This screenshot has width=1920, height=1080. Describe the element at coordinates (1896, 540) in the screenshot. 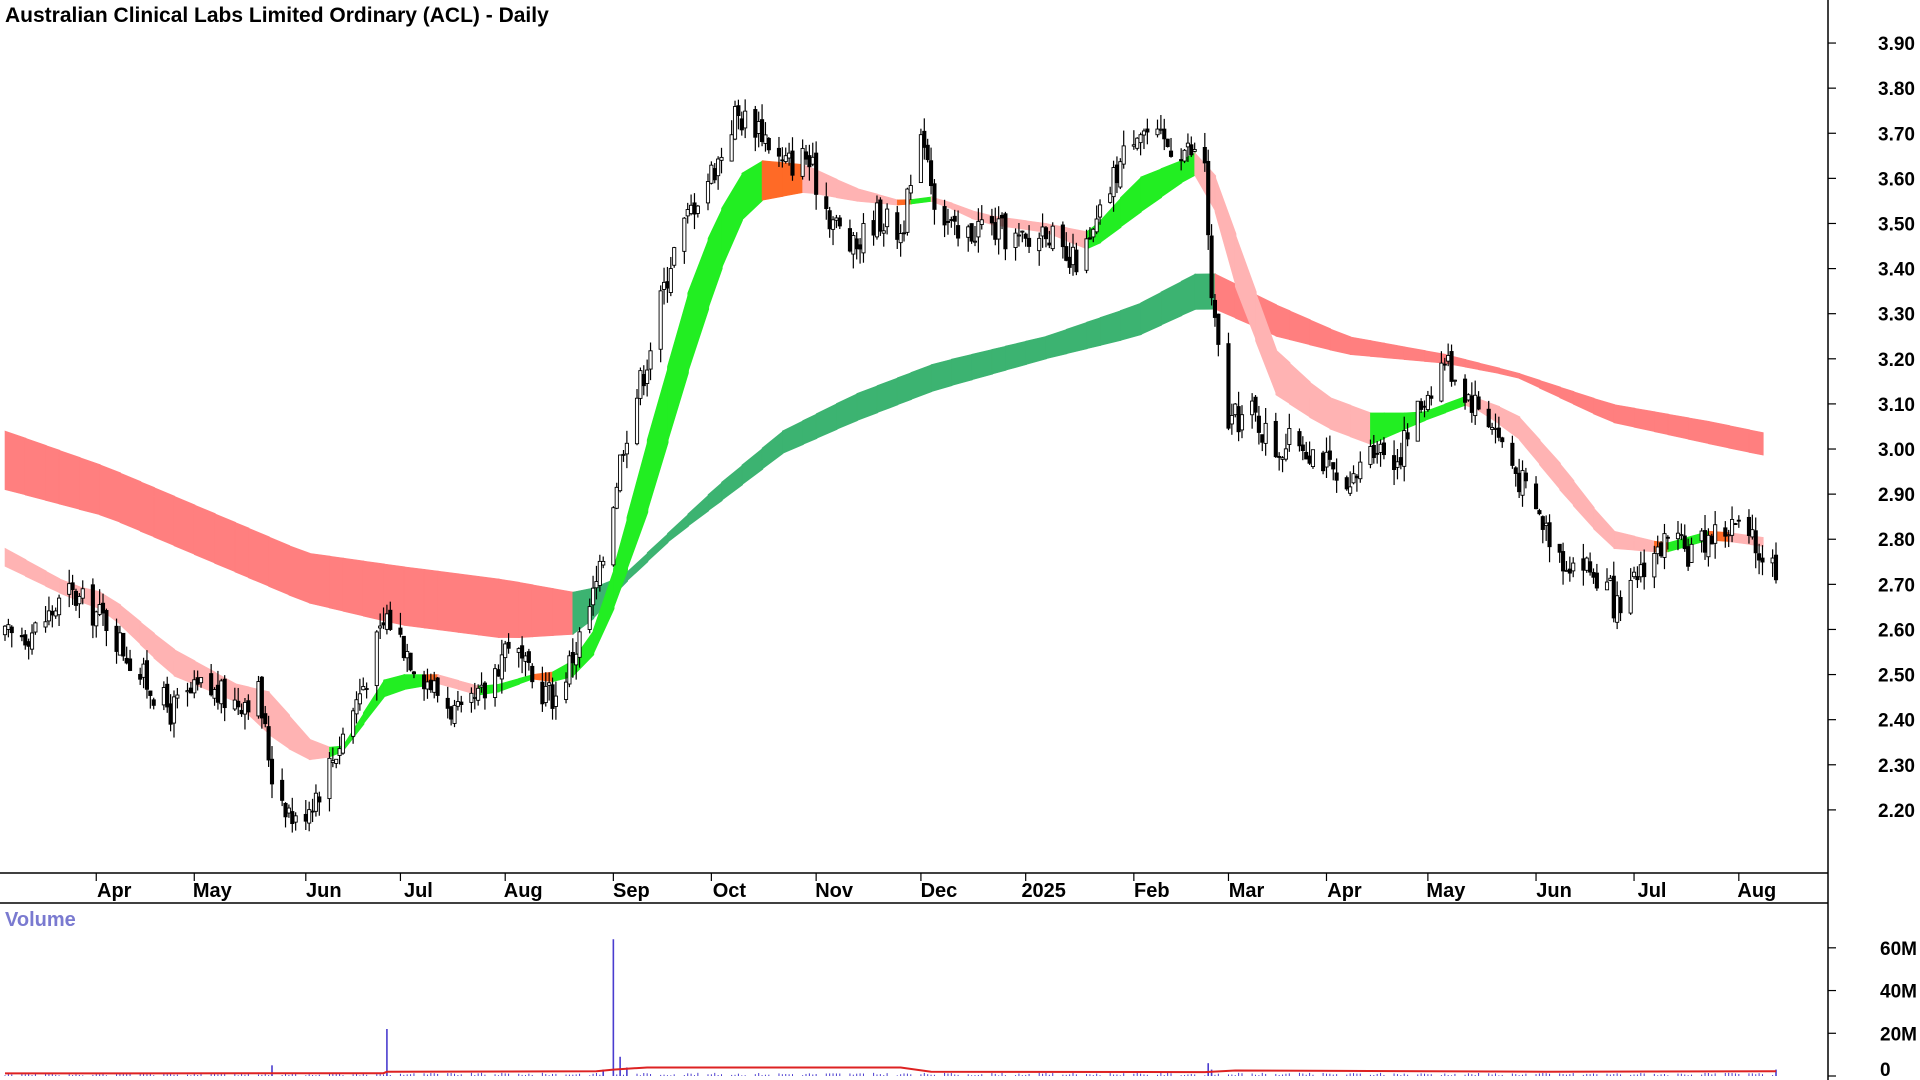

I see `price-tick-label: 2.80` at that location.